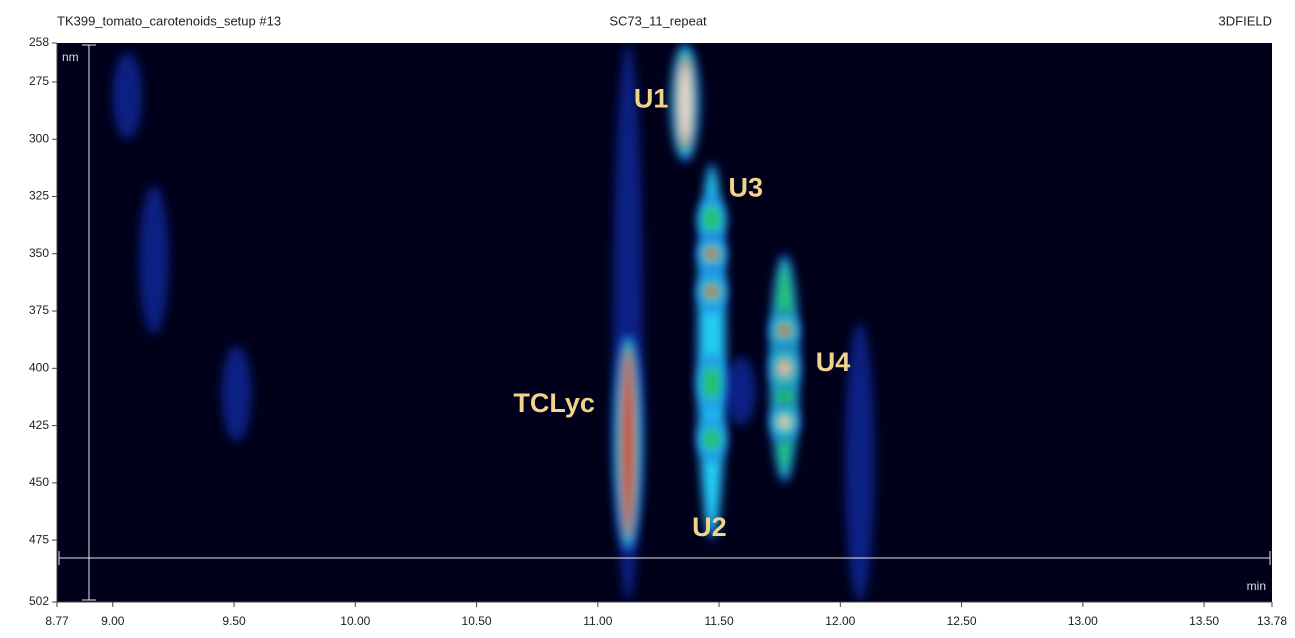  Describe the element at coordinates (1272, 621) in the screenshot. I see `x-tick-label: 13.78` at that location.